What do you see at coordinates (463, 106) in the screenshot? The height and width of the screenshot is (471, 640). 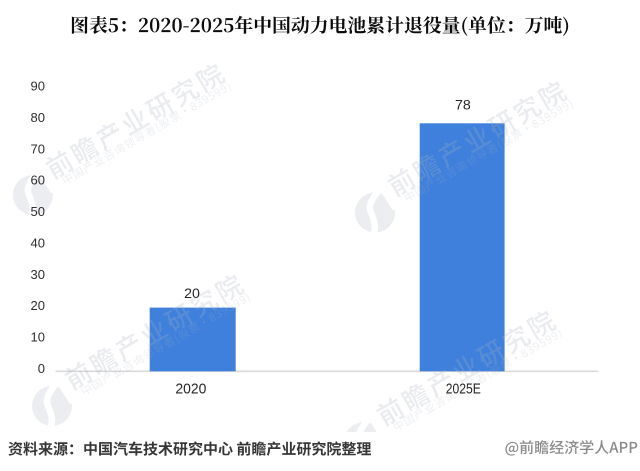 I see `svg-text: 78` at bounding box center [463, 106].